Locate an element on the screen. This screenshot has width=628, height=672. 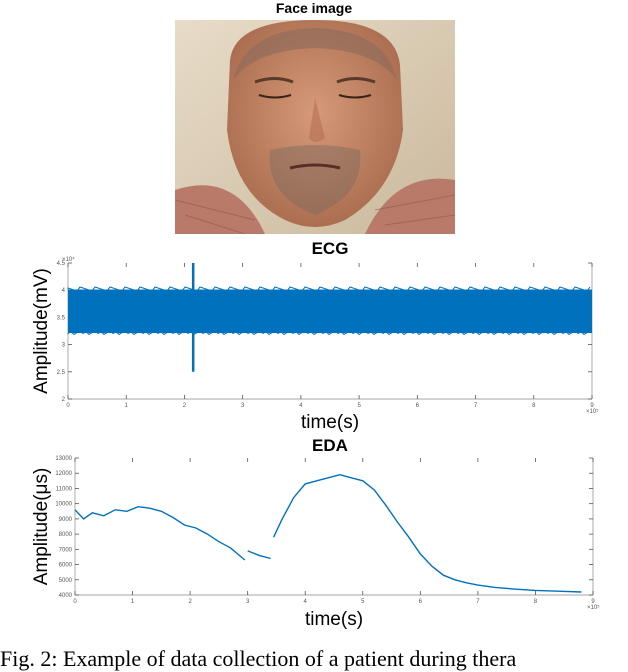
y-tick-label: 2.5 is located at coordinates (61, 373).